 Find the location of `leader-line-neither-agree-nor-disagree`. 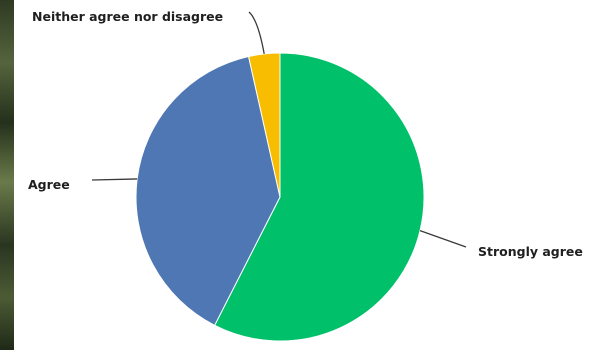

leader-line-neither-agree-nor-disagree is located at coordinates (256, 32).